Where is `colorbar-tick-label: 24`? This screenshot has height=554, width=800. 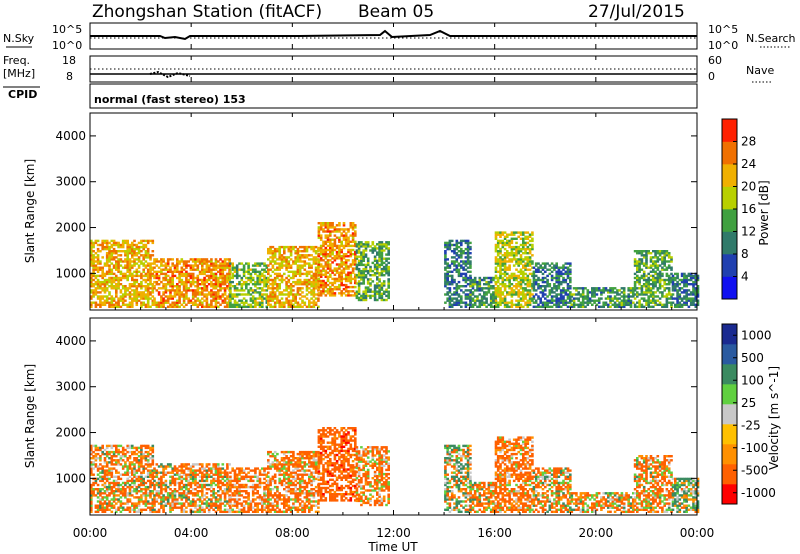 colorbar-tick-label: 24 is located at coordinates (748, 164).